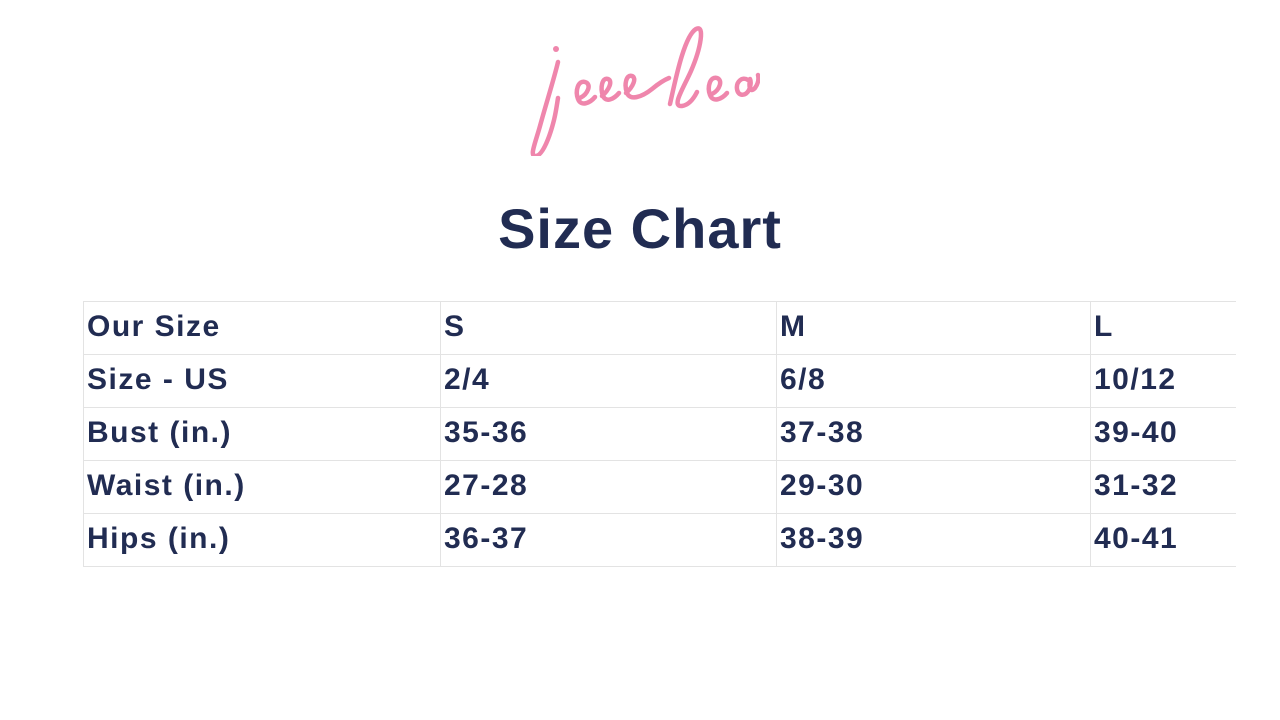 This screenshot has height=720, width=1280. I want to click on table-cell: 40-41, so click(1163, 540).